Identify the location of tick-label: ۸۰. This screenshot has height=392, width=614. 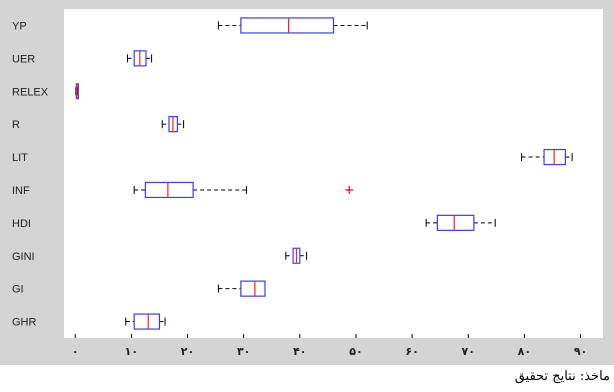
(524, 351).